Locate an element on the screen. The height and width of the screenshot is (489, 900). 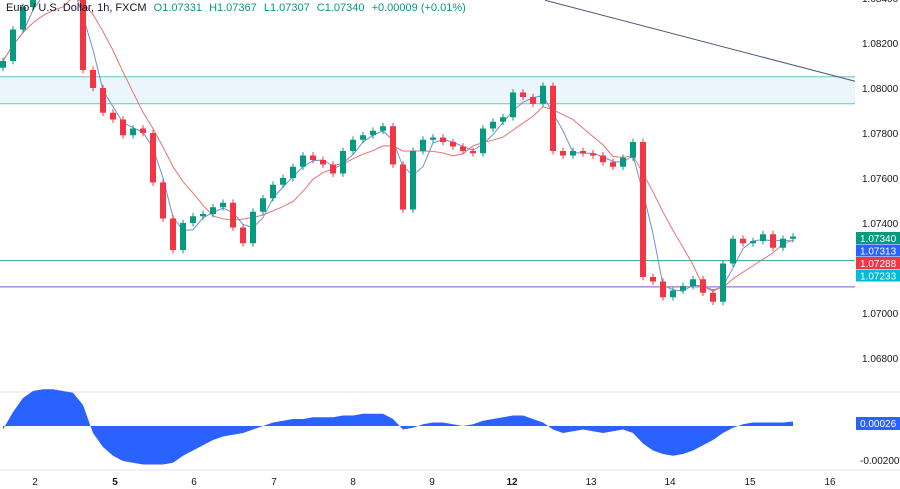
time-tick-label: 13 is located at coordinates (591, 482).